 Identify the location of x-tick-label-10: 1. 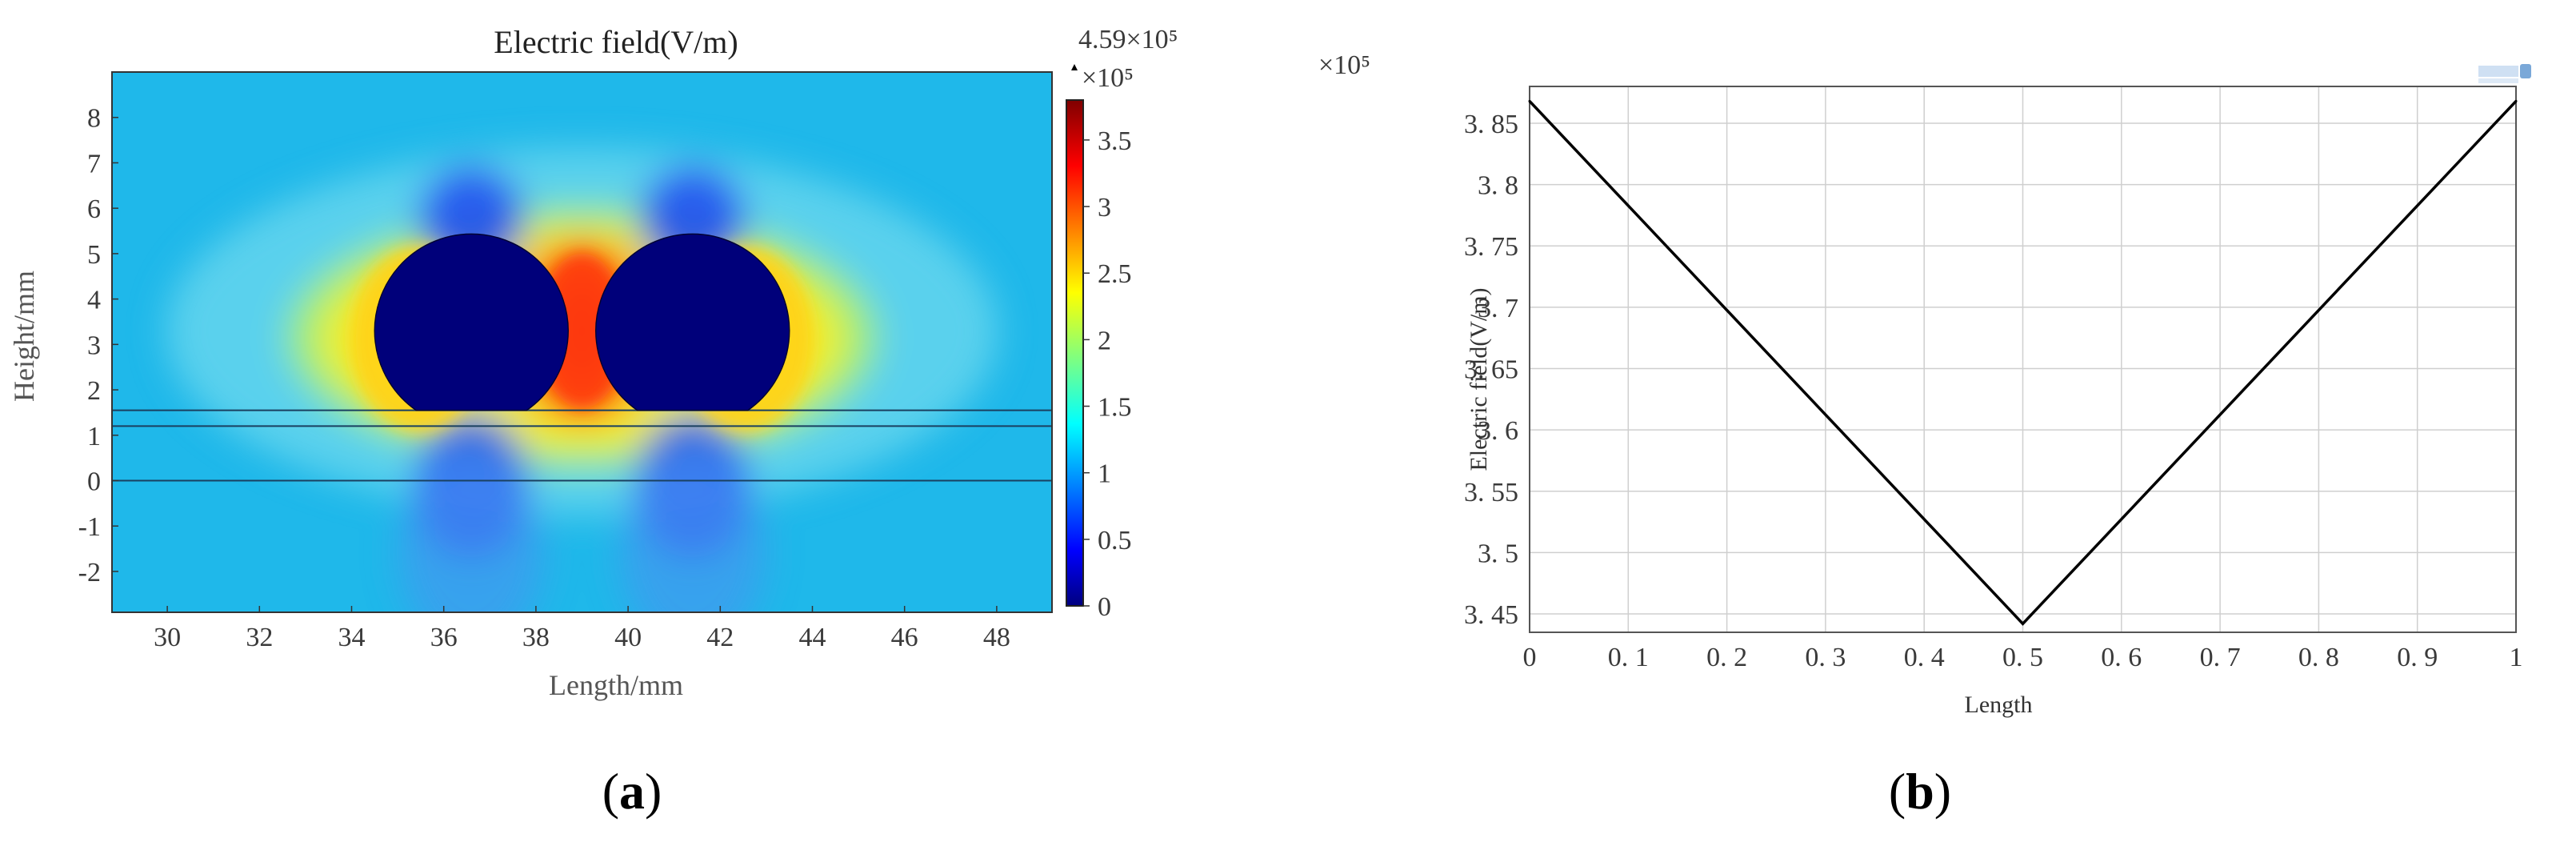
(2516, 658).